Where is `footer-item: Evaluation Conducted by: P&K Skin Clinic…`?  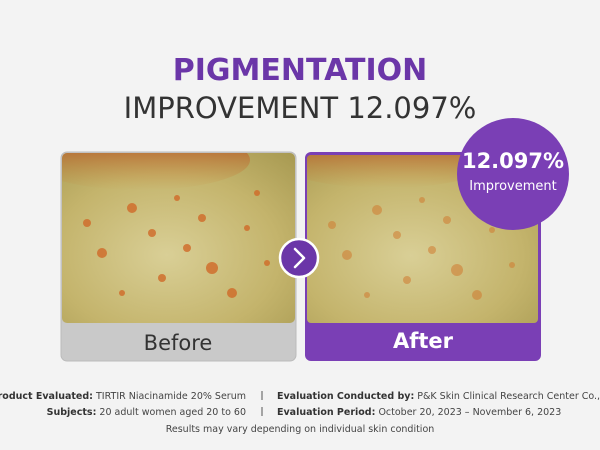
footer-item: Evaluation Conducted by: P&K Skin Clinic… is located at coordinates (438, 396).